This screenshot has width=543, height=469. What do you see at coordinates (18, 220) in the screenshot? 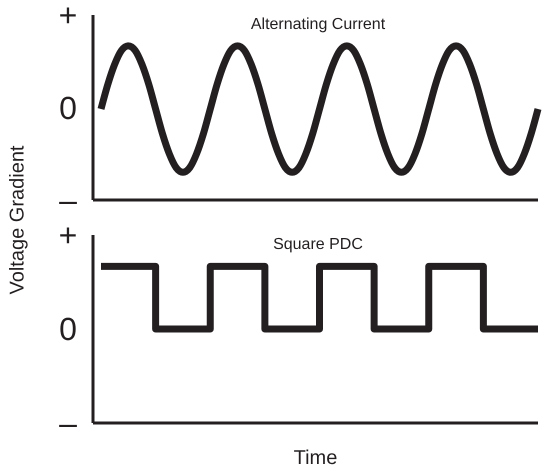
I see `y-axis-title: Voltage Gradient` at bounding box center [18, 220].